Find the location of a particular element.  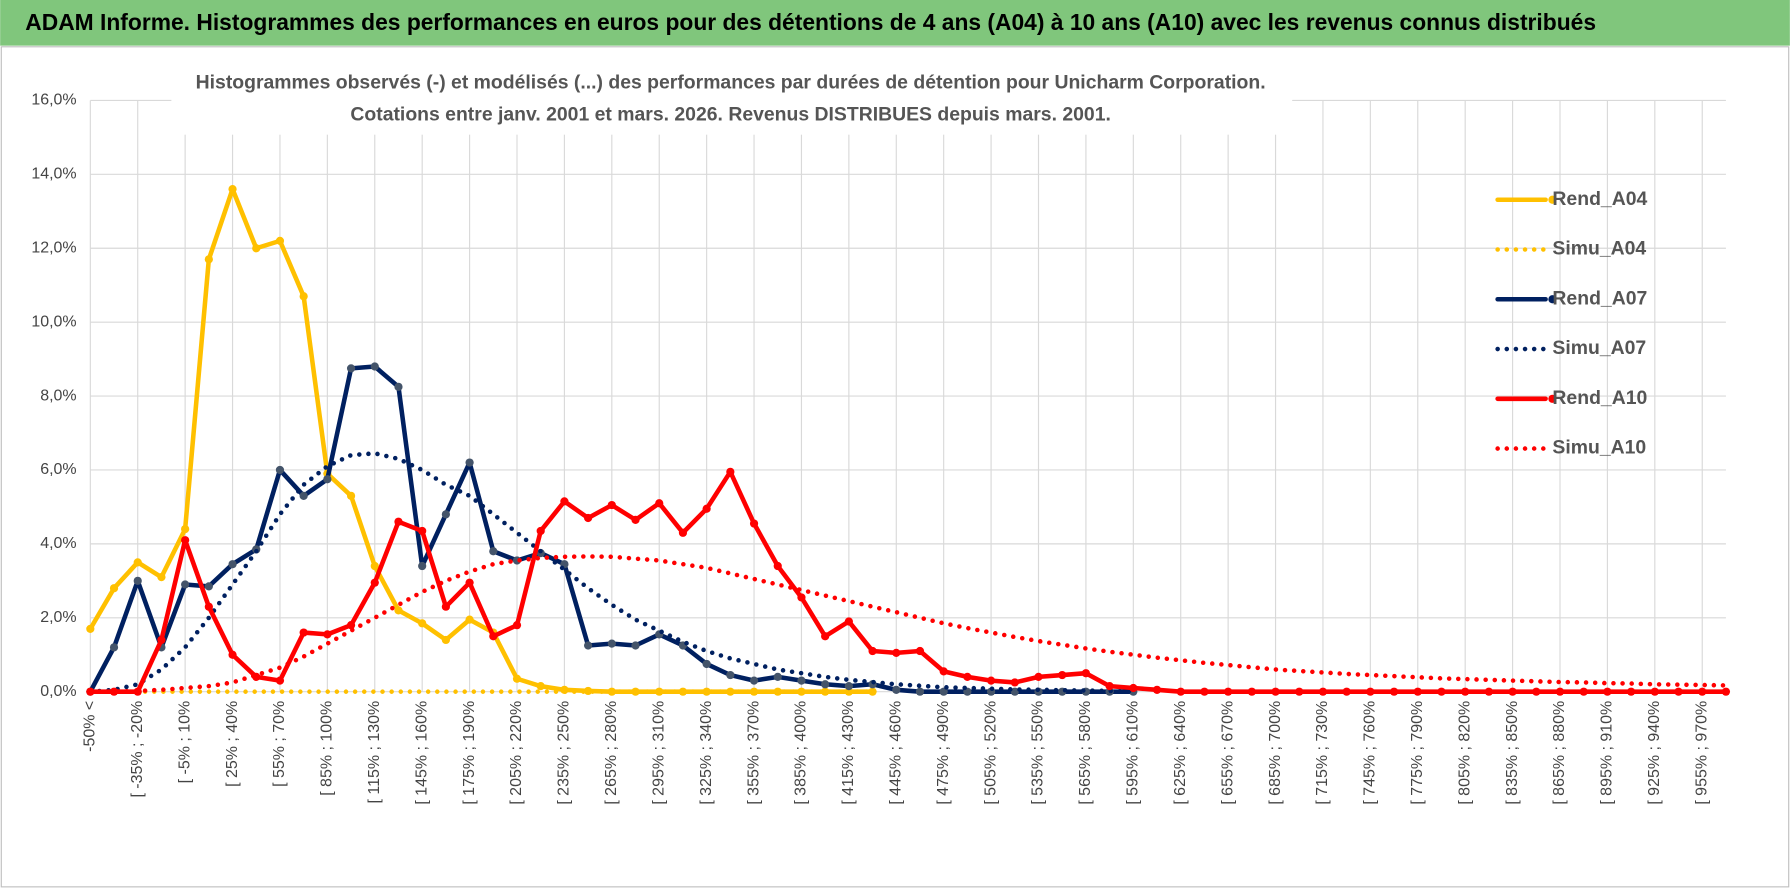

x-tick-label: [ 865% ; 880% is located at coordinates (1559, 753).